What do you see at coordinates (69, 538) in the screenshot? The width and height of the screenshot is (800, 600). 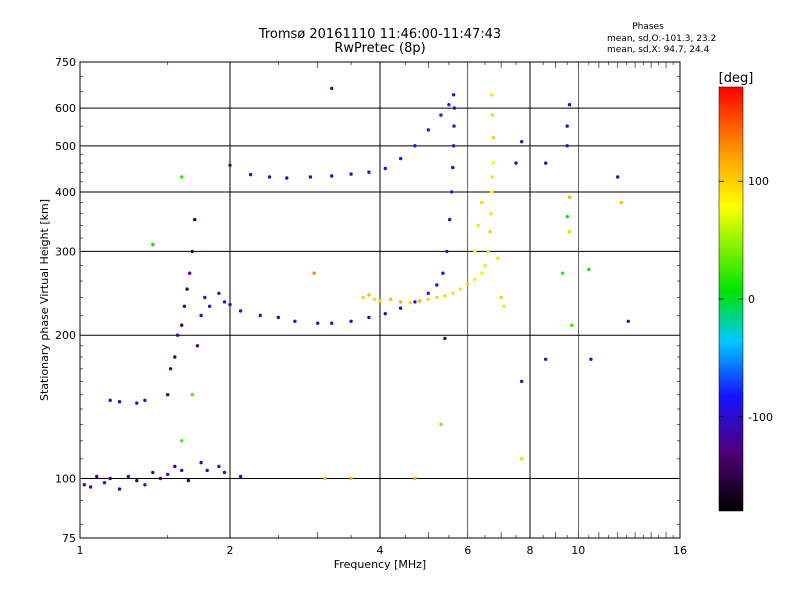 I see `y-tick-label: 75` at bounding box center [69, 538].